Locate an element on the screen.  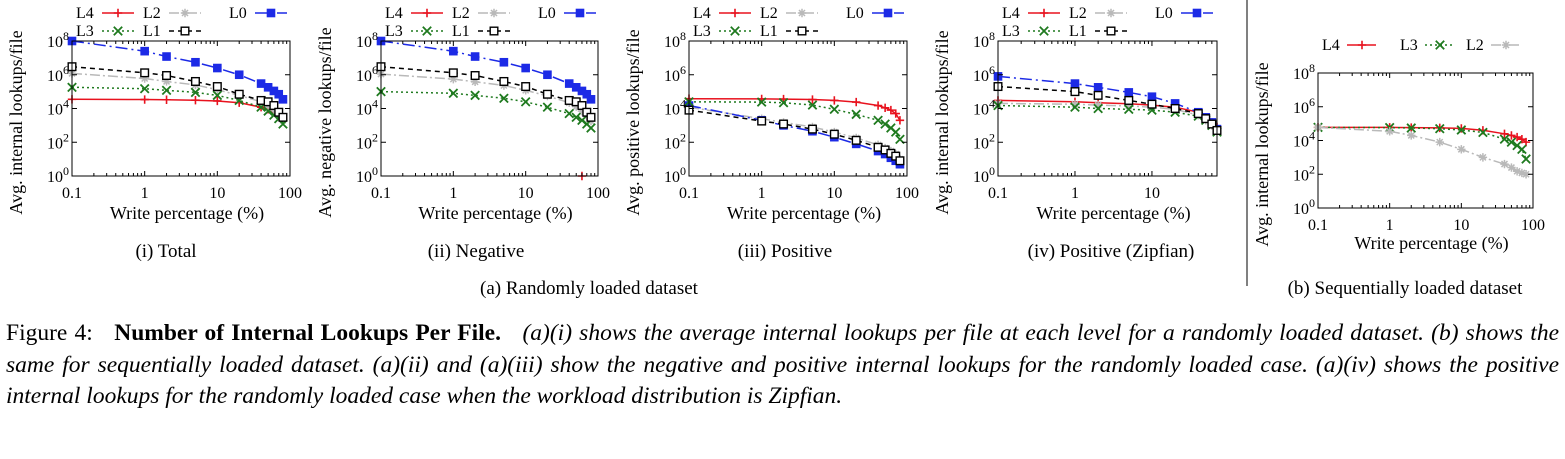
line-L2 is located at coordinates (1422, 151).